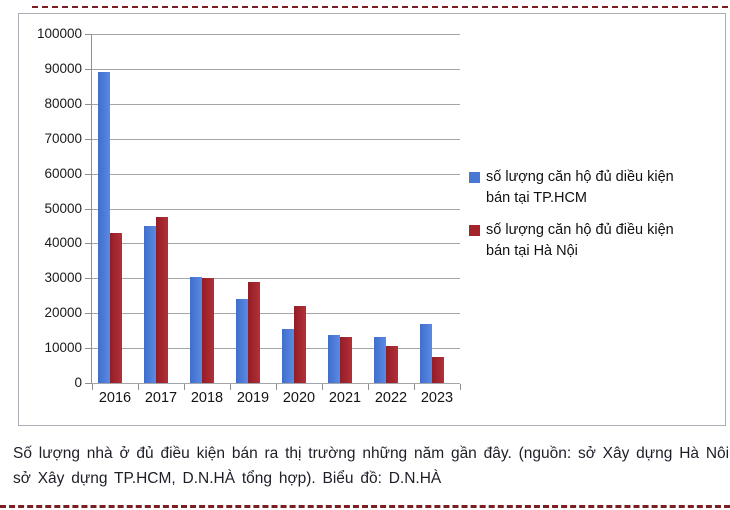  I want to click on y-axis-label: 30000, so click(63, 278).